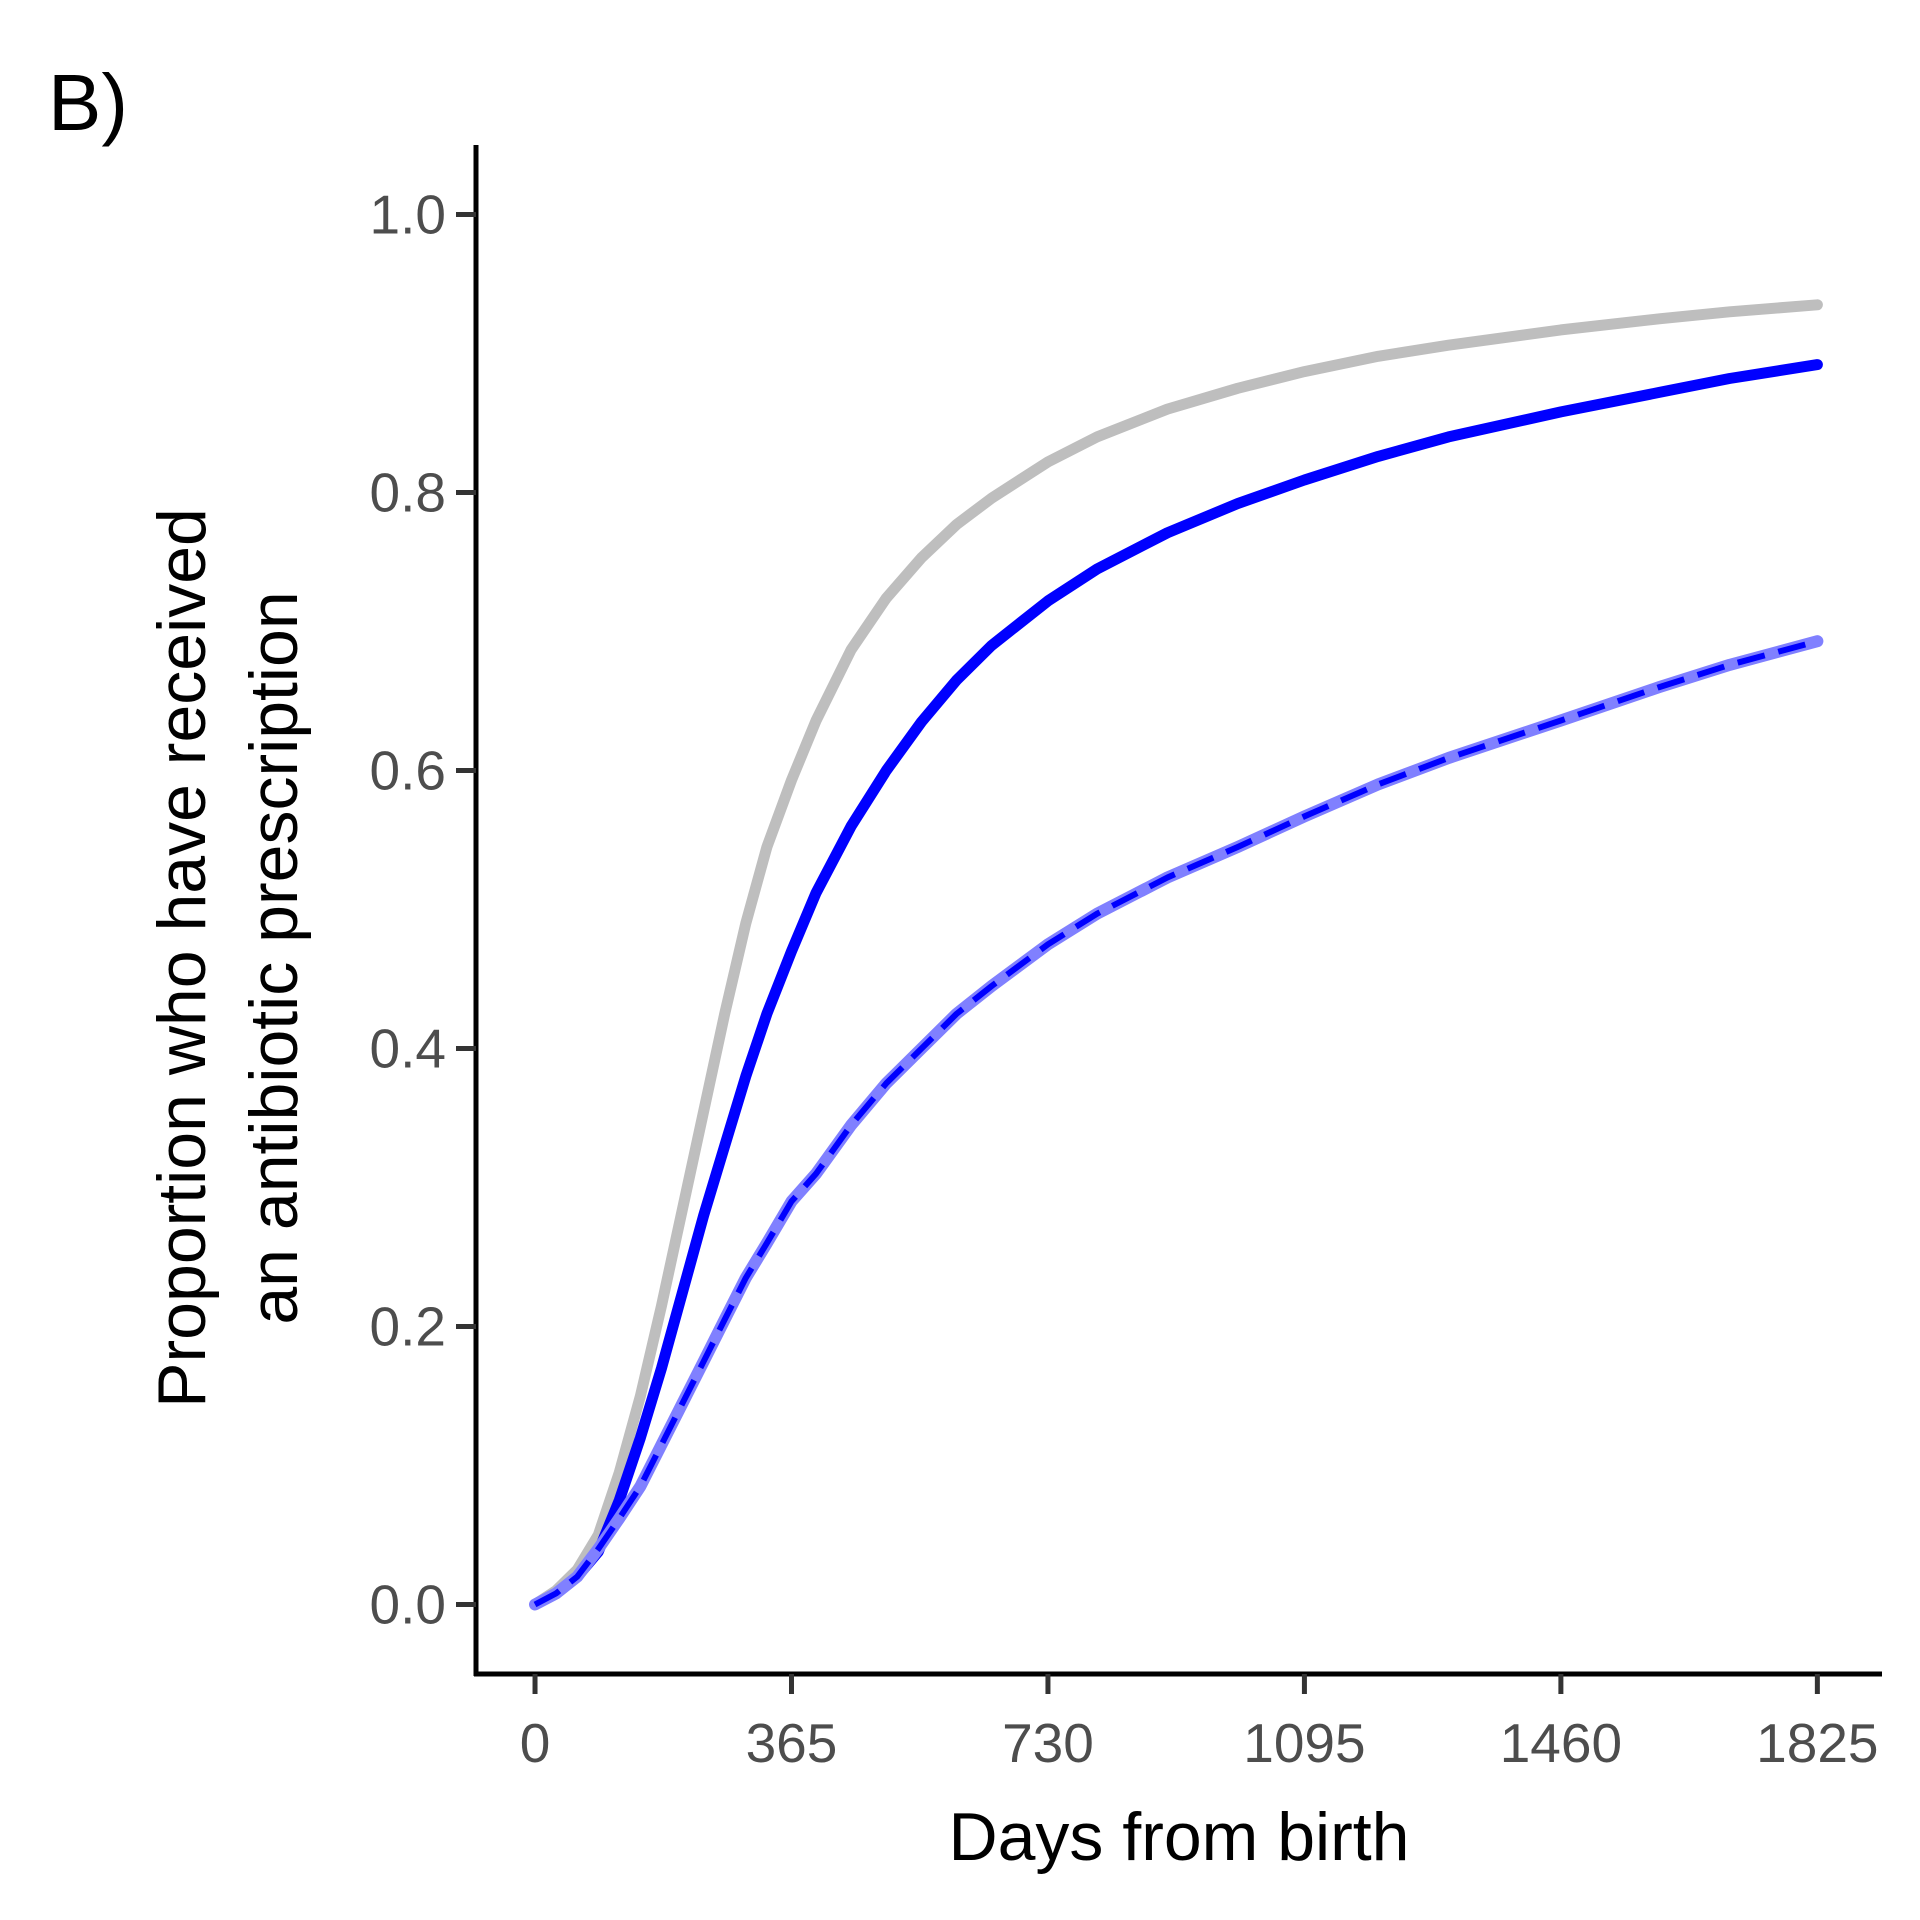 The height and width of the screenshot is (1920, 1920). What do you see at coordinates (1304, 1743) in the screenshot?
I see `x-tick-label: 1095` at bounding box center [1304, 1743].